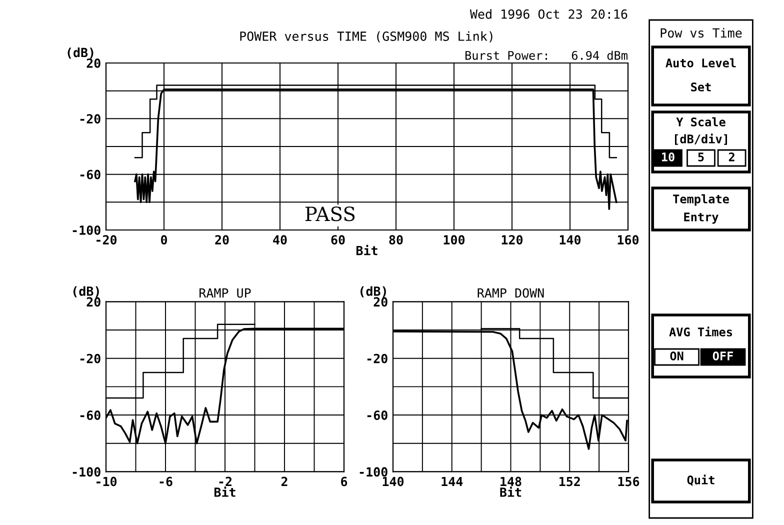 The height and width of the screenshot is (525, 784). Describe the element at coordinates (166, 481) in the screenshot. I see `x-tick-label: -6` at that location.